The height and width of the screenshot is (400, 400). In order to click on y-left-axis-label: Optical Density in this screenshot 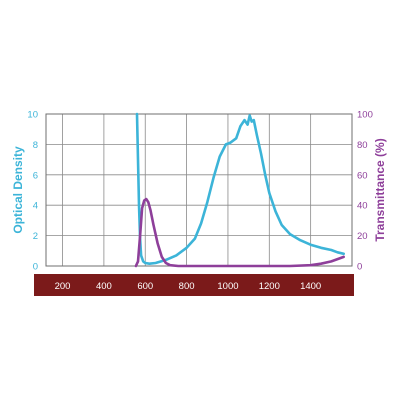, I will do `click(18, 190)`.